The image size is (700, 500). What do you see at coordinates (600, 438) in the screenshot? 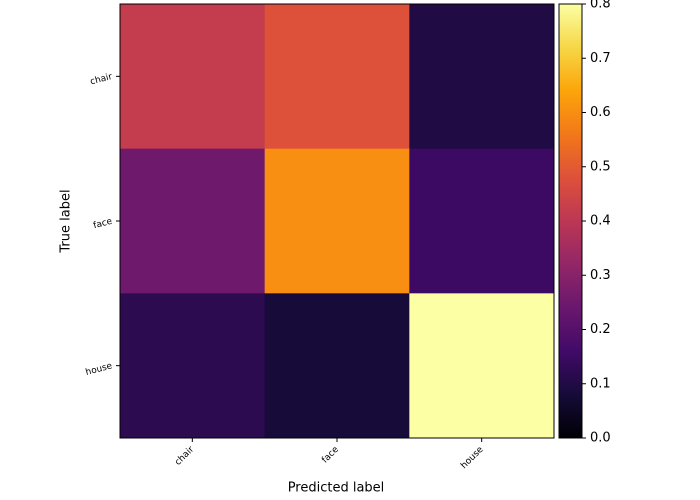
I see `colorbar-tick-label: 0.0` at bounding box center [600, 438].